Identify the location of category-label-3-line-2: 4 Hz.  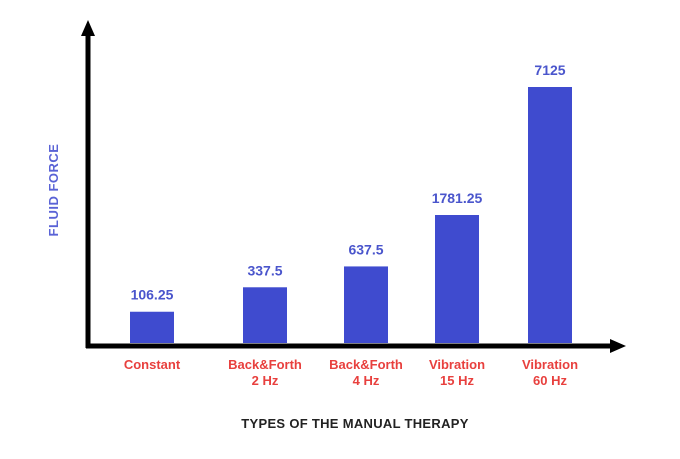
(366, 380).